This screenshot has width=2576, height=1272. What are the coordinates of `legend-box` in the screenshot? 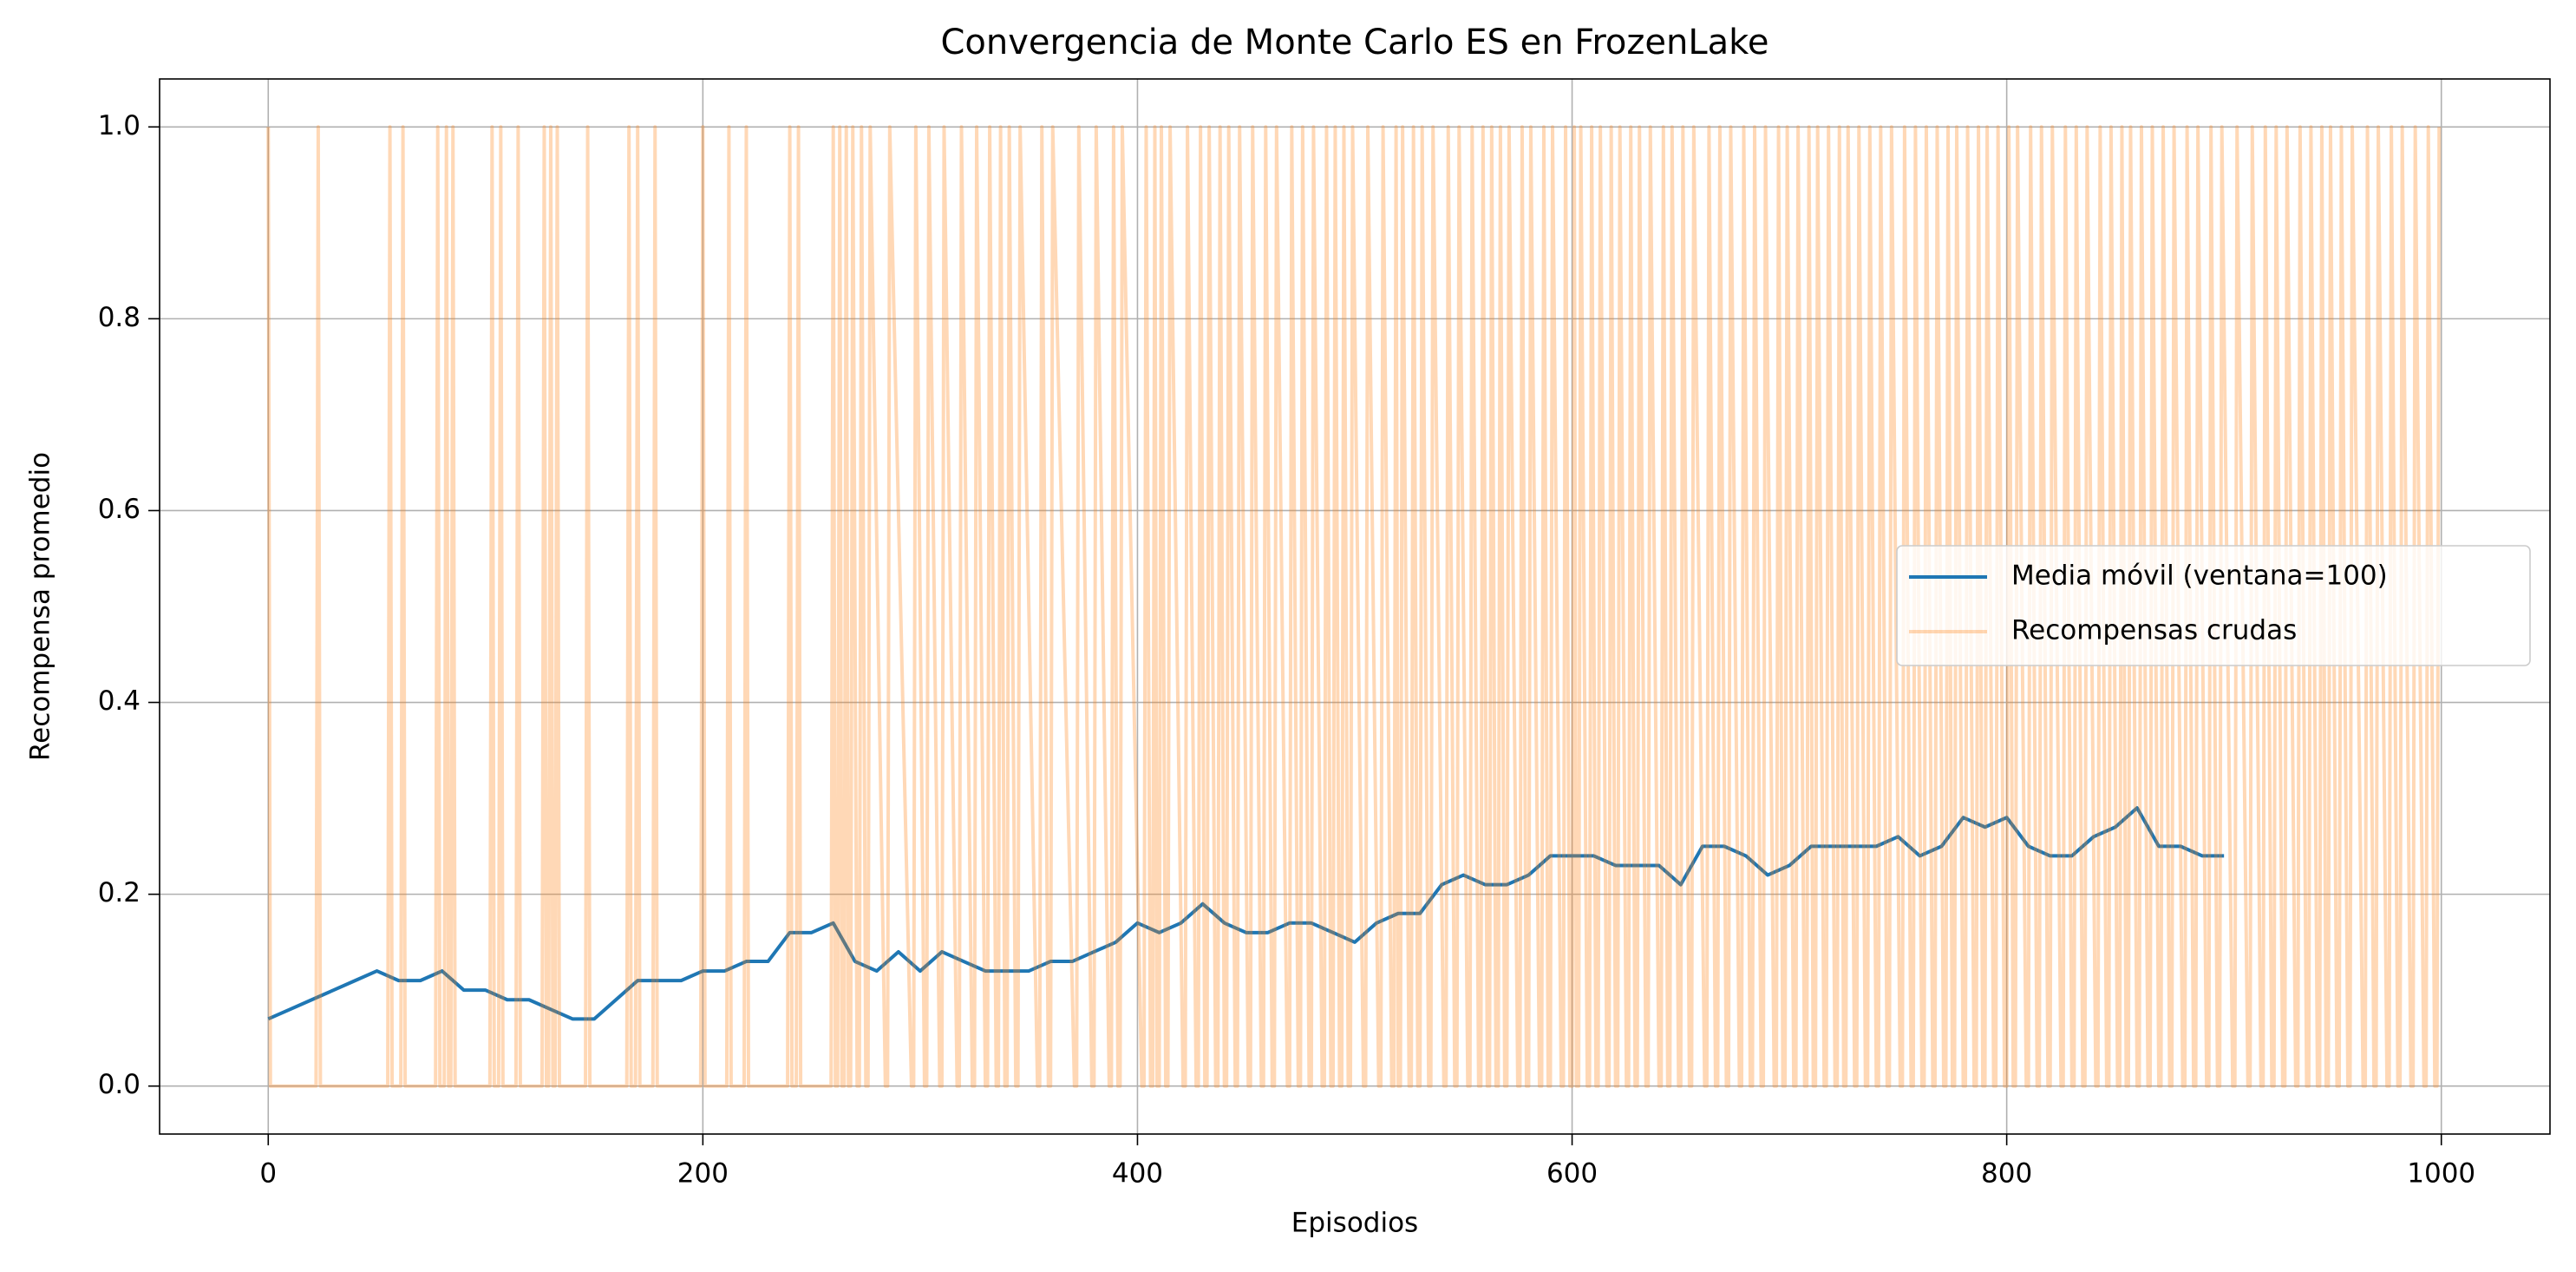 It's located at (2213, 605).